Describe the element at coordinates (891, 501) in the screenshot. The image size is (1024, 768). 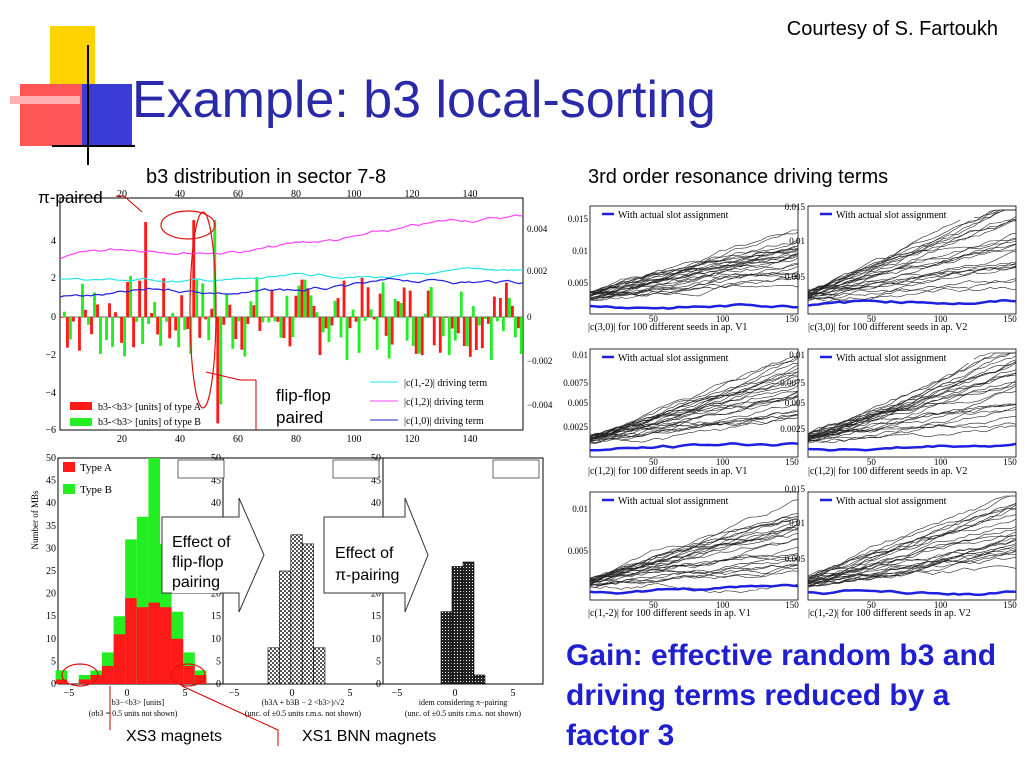
I see `legend-text: With actual slot assignment` at that location.